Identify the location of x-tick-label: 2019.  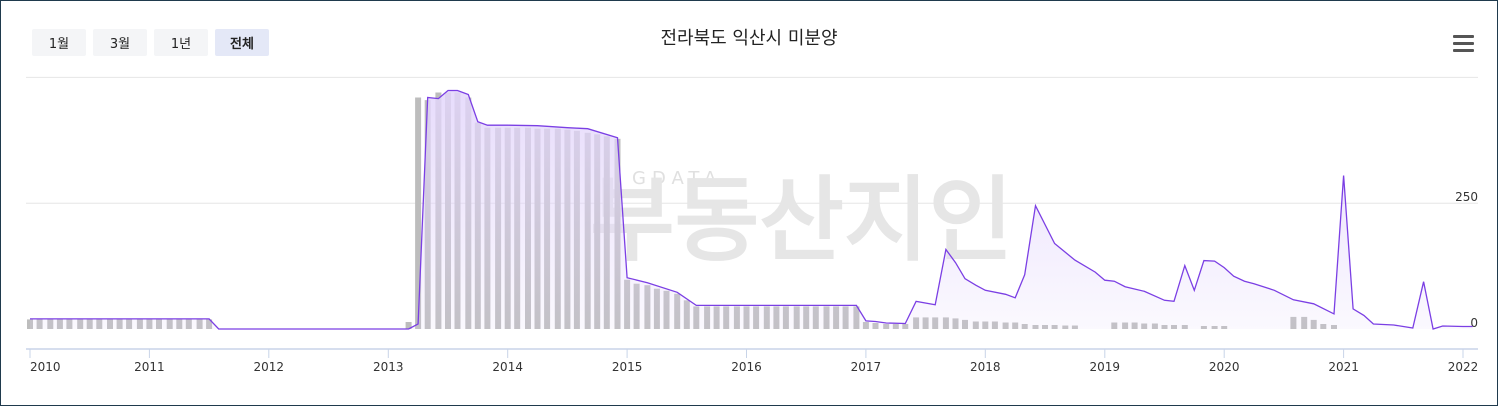
(1105, 367).